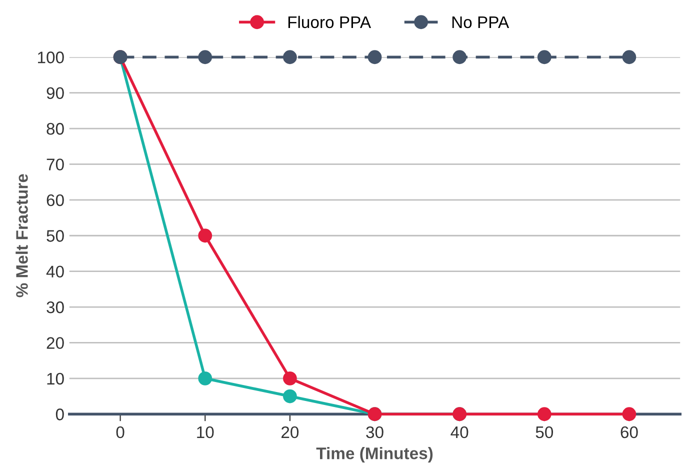 The height and width of the screenshot is (476, 694). Describe the element at coordinates (330, 22) in the screenshot. I see `legend-label: Fluoro PPA` at that location.